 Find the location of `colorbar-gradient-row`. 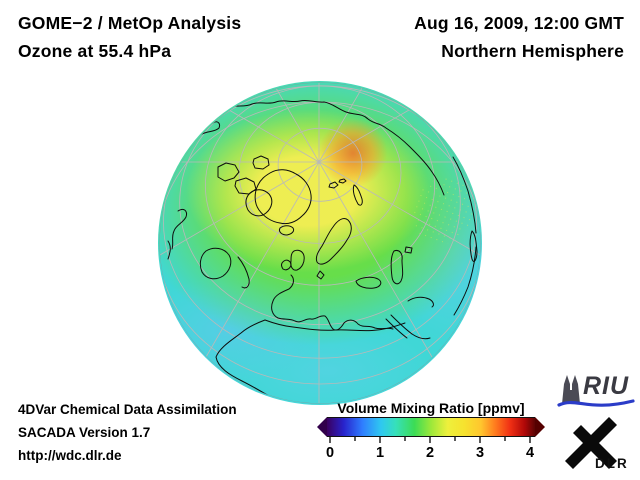

colorbar-gradient-row is located at coordinates (431, 427).